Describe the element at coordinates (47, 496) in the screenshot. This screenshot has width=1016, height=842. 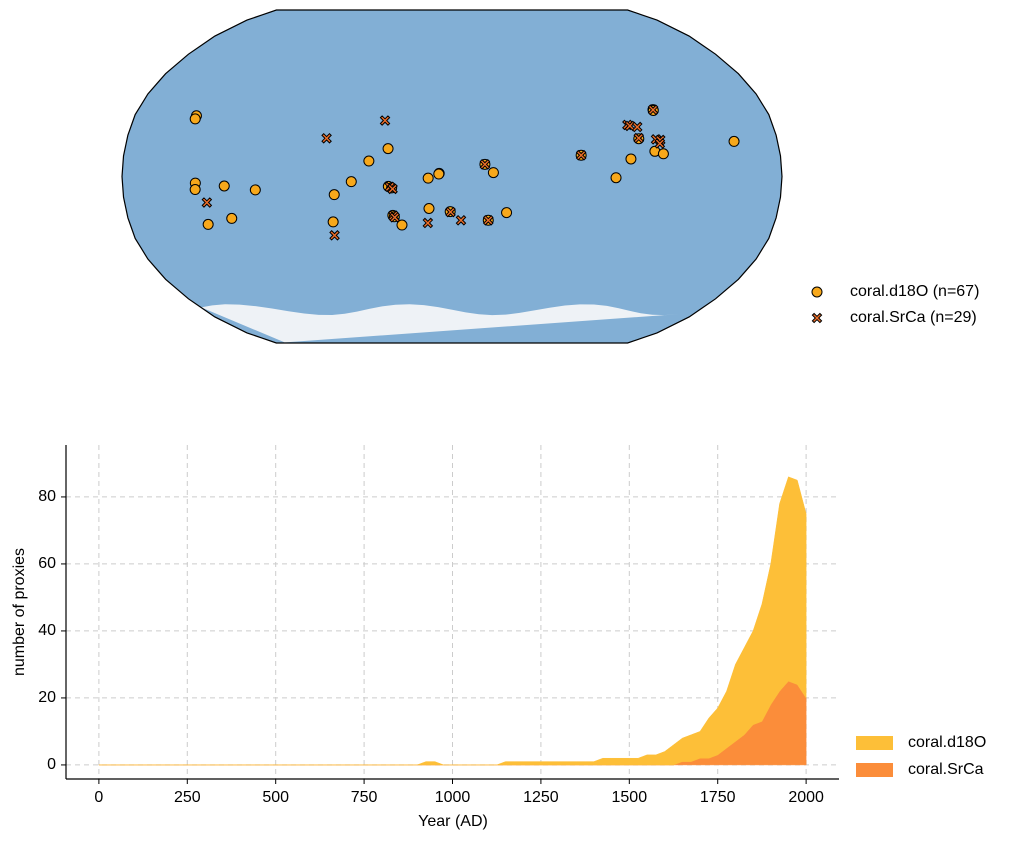
I see `y-tick-label: 80` at that location.